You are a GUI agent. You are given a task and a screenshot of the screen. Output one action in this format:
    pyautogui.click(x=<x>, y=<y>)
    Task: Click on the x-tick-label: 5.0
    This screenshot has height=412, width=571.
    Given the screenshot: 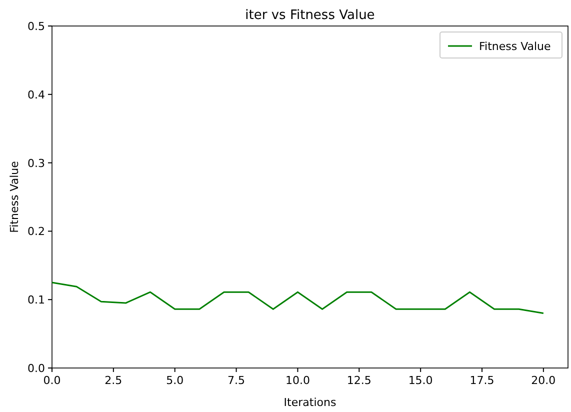 What is the action you would take?
    pyautogui.click(x=175, y=380)
    